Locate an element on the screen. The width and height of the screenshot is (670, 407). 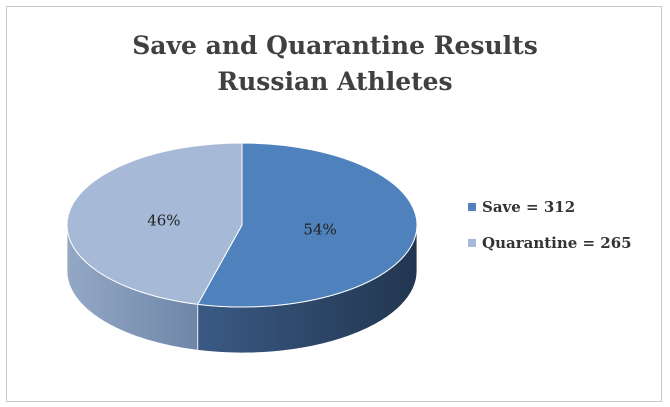
legend-label-save: Save = 312 is located at coordinates (529, 207).